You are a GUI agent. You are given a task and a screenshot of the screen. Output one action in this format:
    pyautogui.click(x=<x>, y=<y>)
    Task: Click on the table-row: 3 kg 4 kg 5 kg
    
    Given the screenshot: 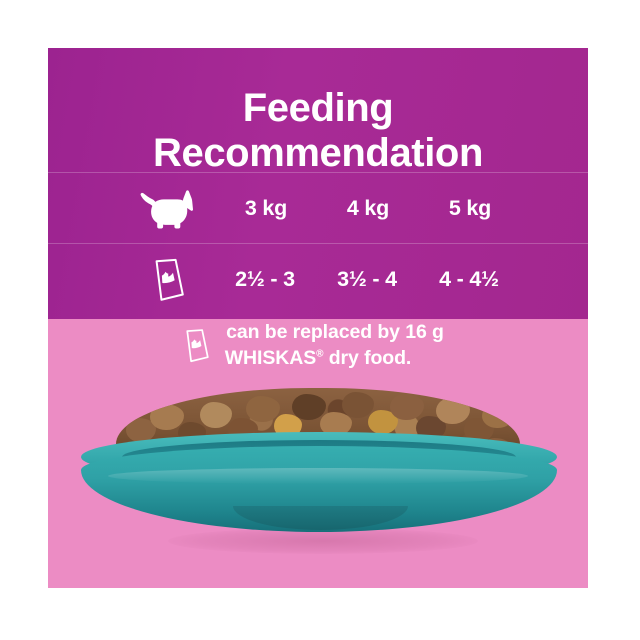 What is the action you would take?
    pyautogui.click(x=318, y=208)
    